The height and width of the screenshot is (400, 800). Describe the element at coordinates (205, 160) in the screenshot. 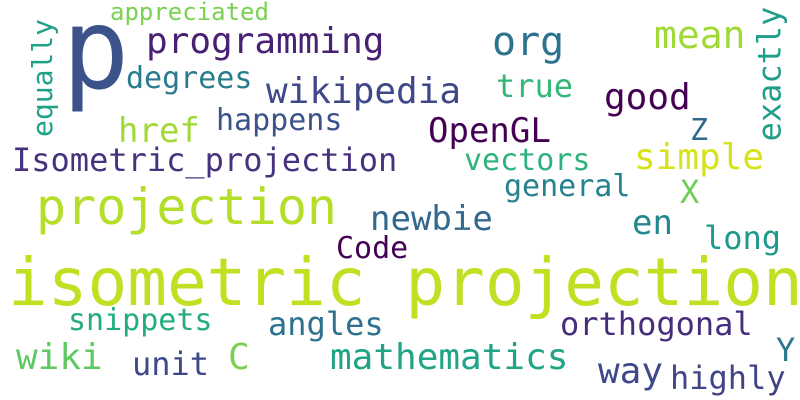

I see `word-isometric-underscore-projection: Isometric_projection` at that location.